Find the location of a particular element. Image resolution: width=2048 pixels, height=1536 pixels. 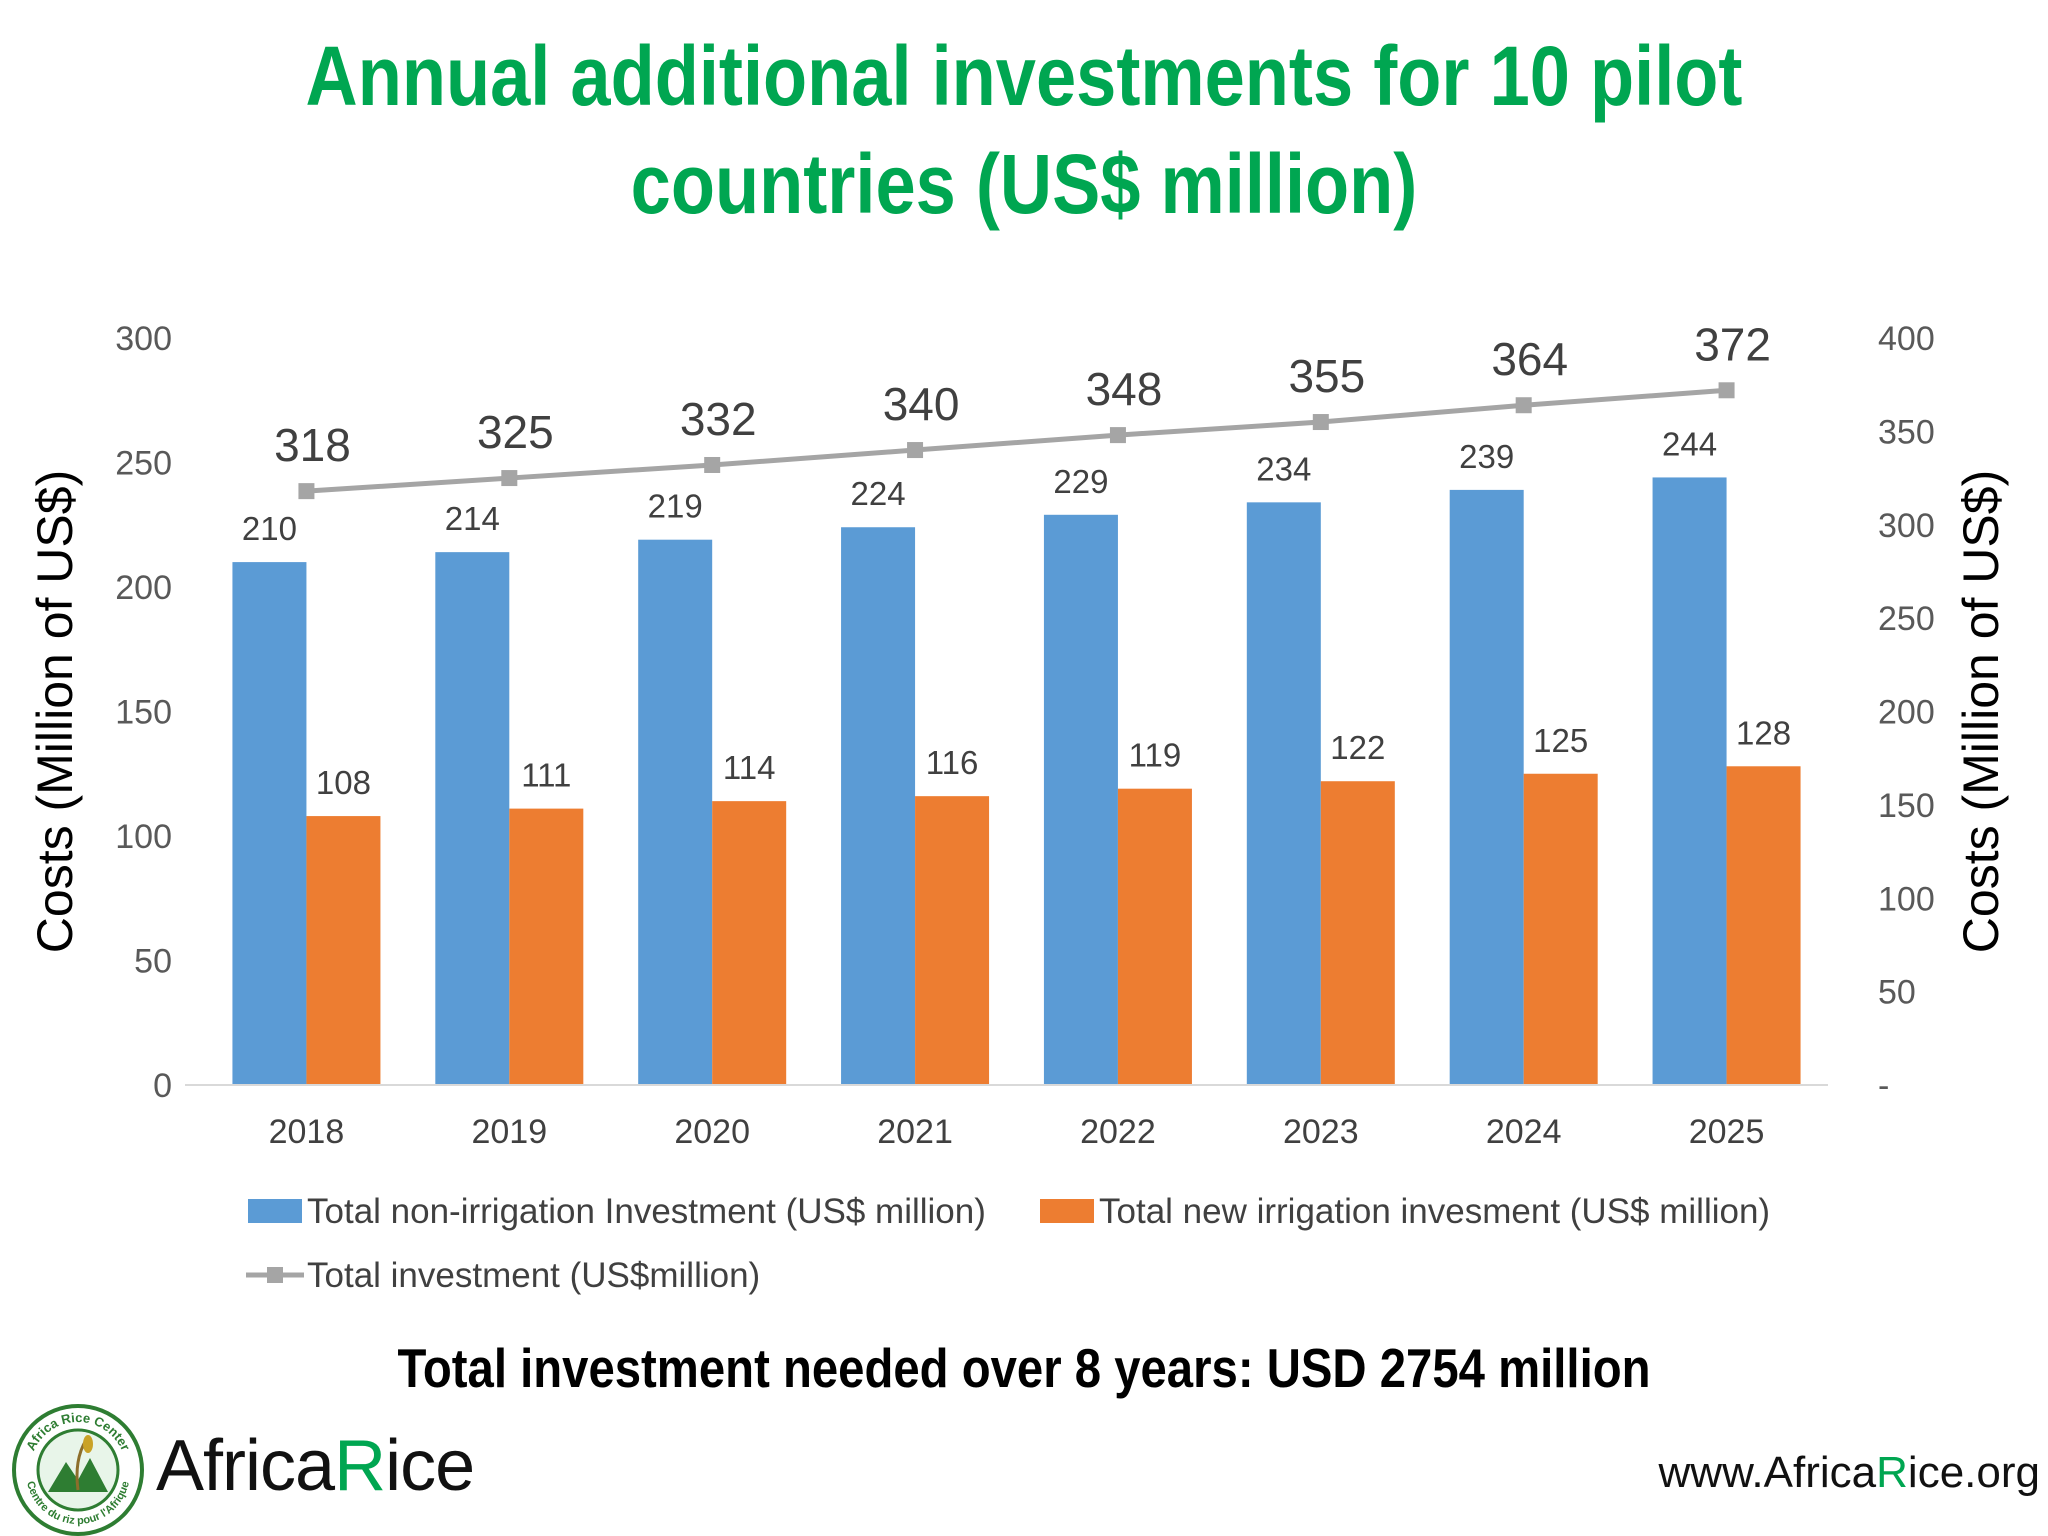

data-label-non-irrigation: 239 is located at coordinates (1486, 456).